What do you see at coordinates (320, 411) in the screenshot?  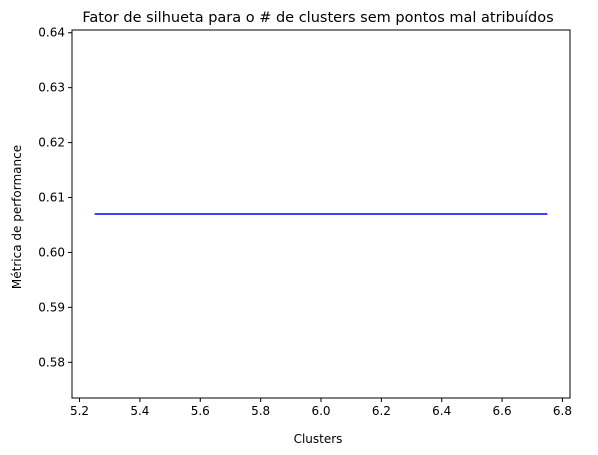 I see `x-tick-label: 6.0` at bounding box center [320, 411].